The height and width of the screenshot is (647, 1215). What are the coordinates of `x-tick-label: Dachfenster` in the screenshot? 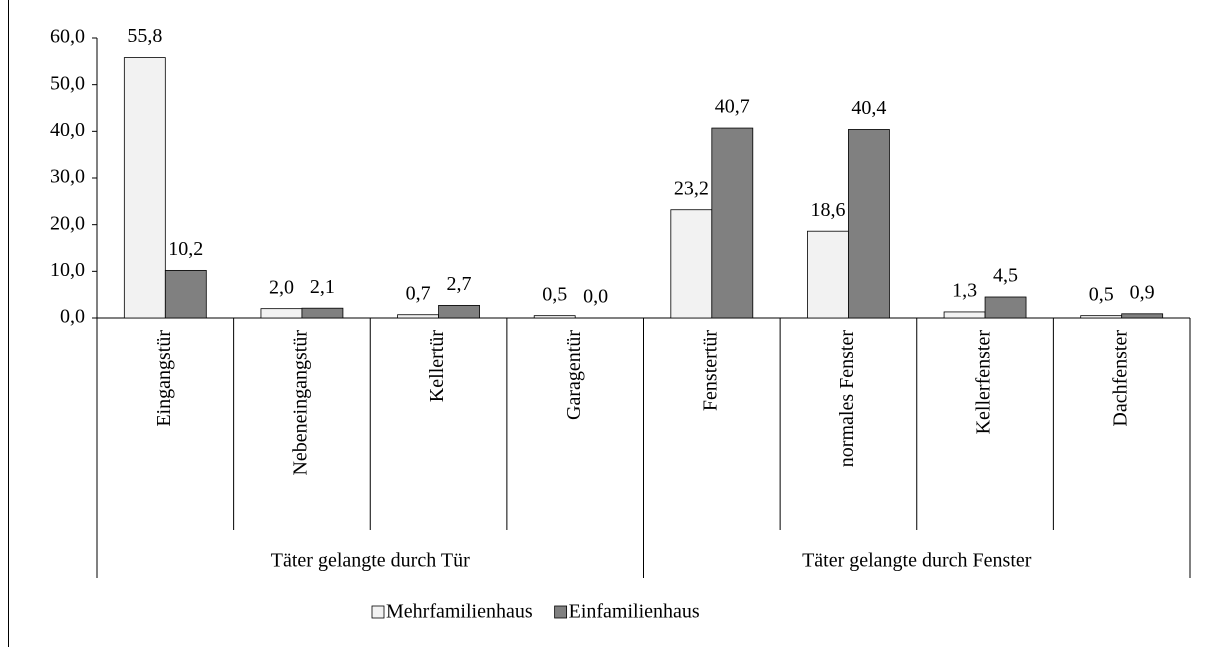 It's located at (1120, 378).